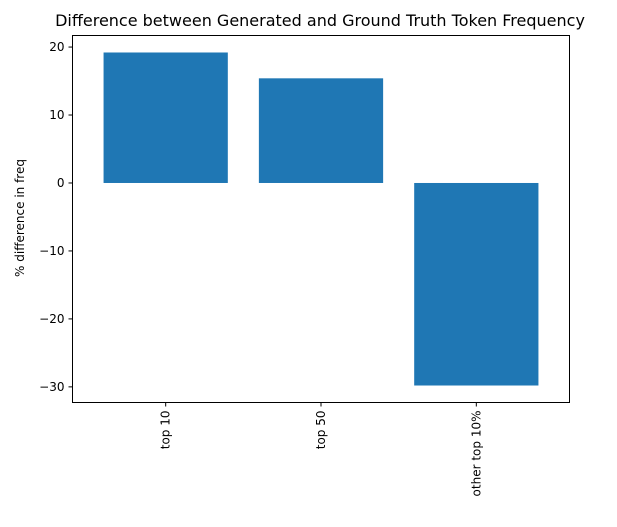 The height and width of the screenshot is (527, 617). I want to click on bar-other-top-10-, so click(476, 284).